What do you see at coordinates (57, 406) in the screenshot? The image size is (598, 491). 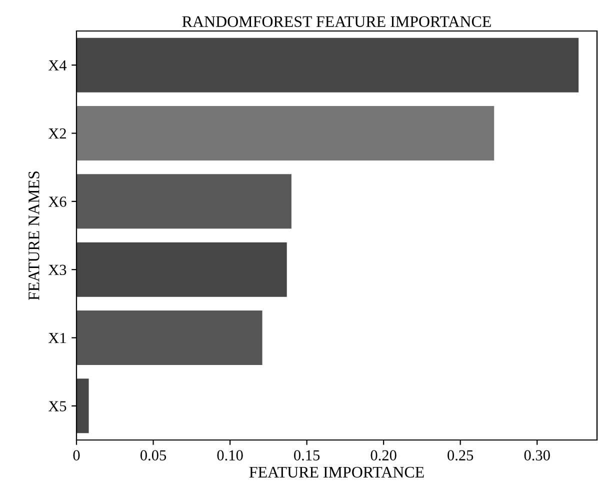 I see `y-tick-label: X5` at bounding box center [57, 406].